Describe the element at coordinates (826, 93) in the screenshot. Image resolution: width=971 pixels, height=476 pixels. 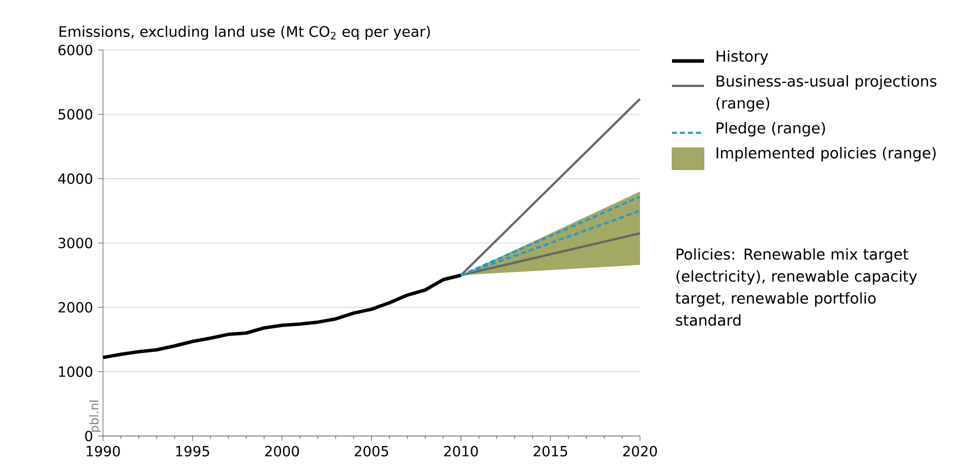
I see `legend-label: Business-as-usual projections (range)` at that location.